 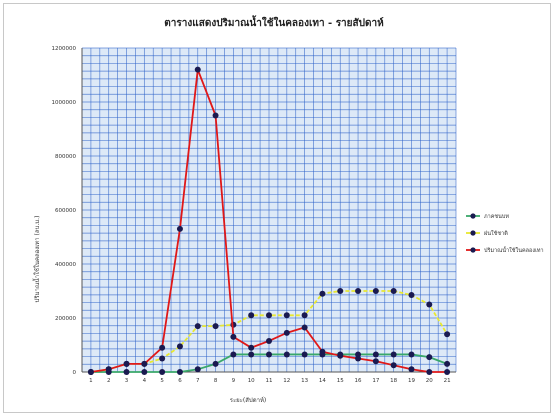 I want to click on x-tick-label: 2, so click(x=109, y=381).